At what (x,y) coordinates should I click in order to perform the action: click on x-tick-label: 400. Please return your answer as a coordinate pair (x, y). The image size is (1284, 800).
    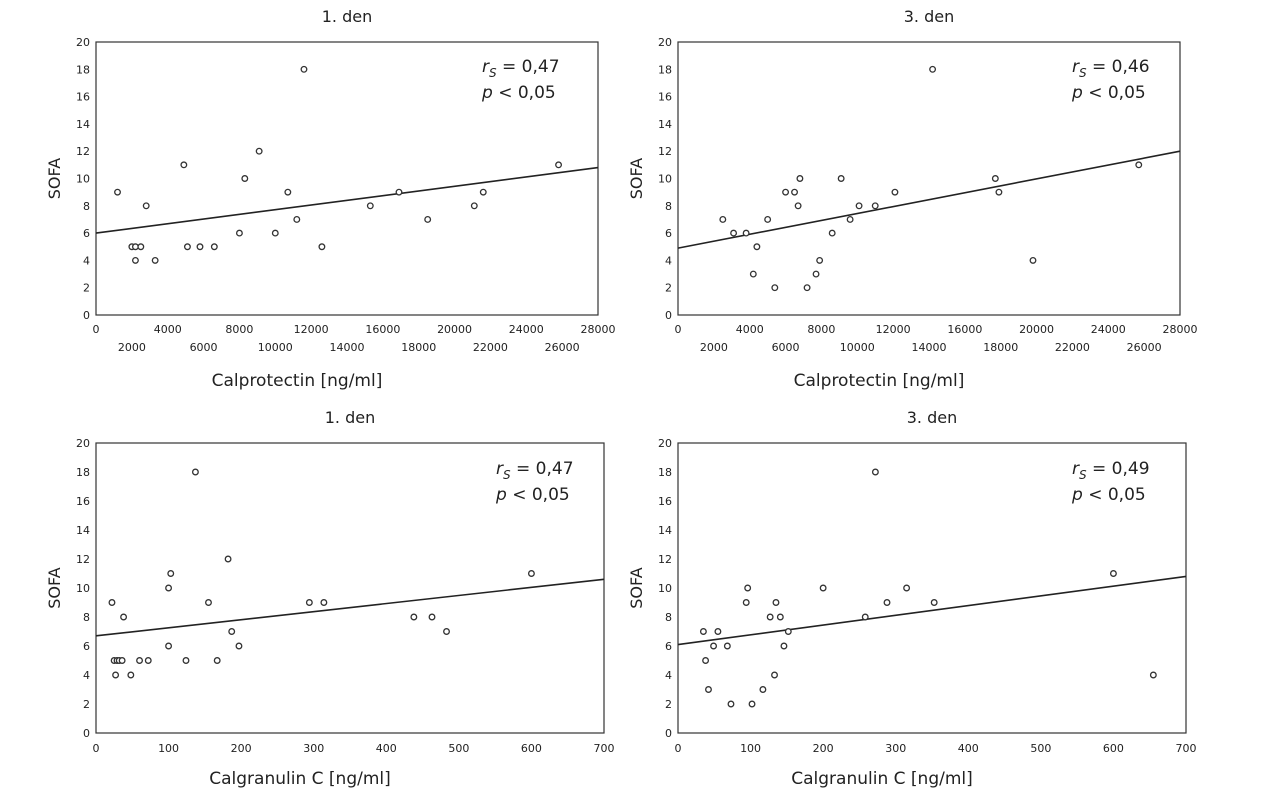
    Looking at the image, I should click on (968, 748).